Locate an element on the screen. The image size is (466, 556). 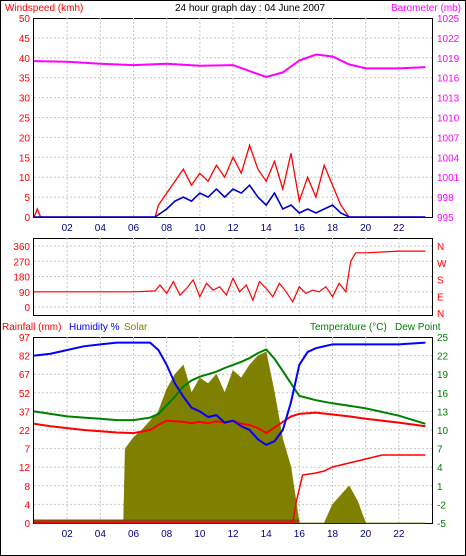
time-tick: 14 is located at coordinates (267, 228).